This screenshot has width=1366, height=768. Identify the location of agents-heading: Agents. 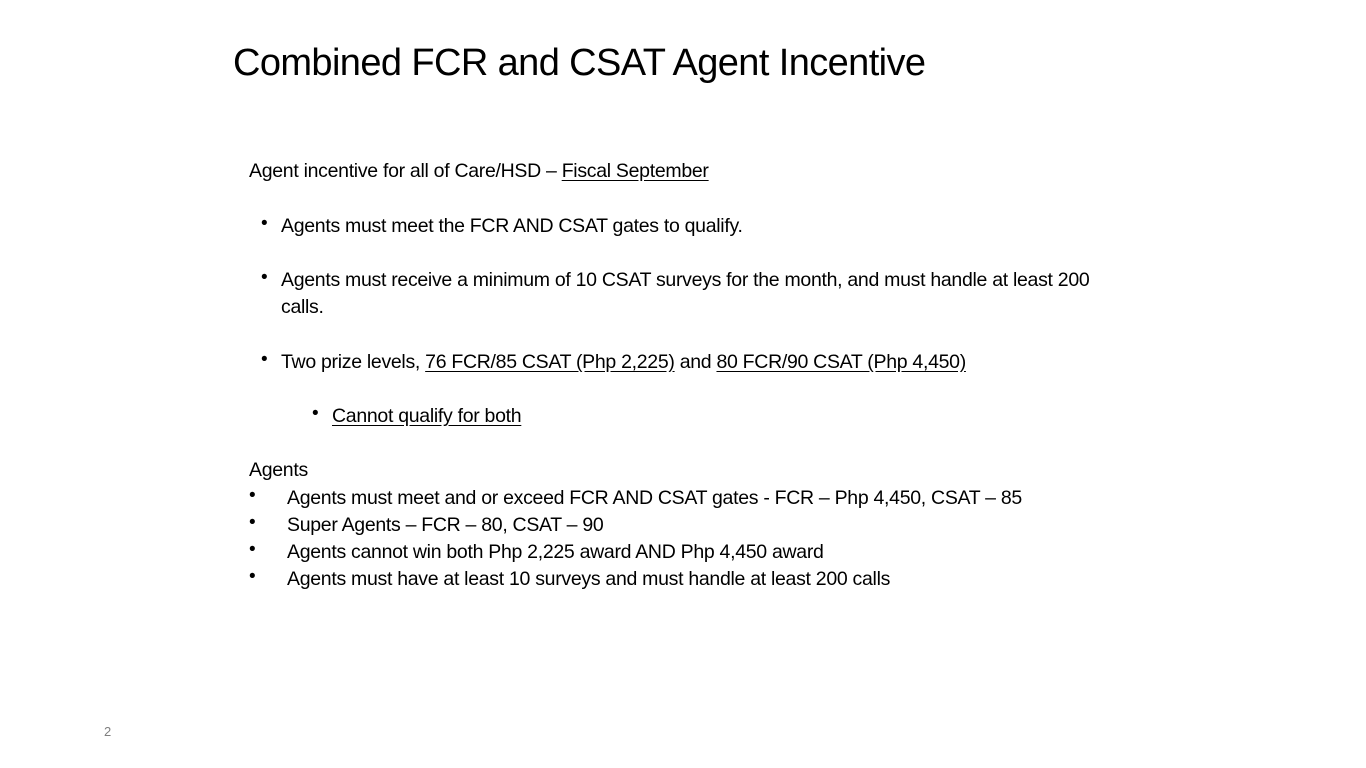
(278, 470).